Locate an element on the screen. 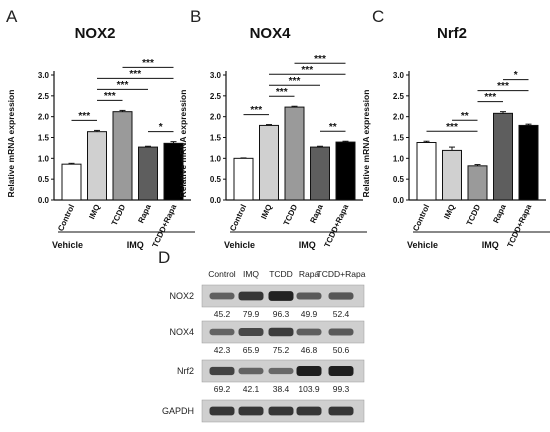  blot-value-label: 99.3 is located at coordinates (341, 389).